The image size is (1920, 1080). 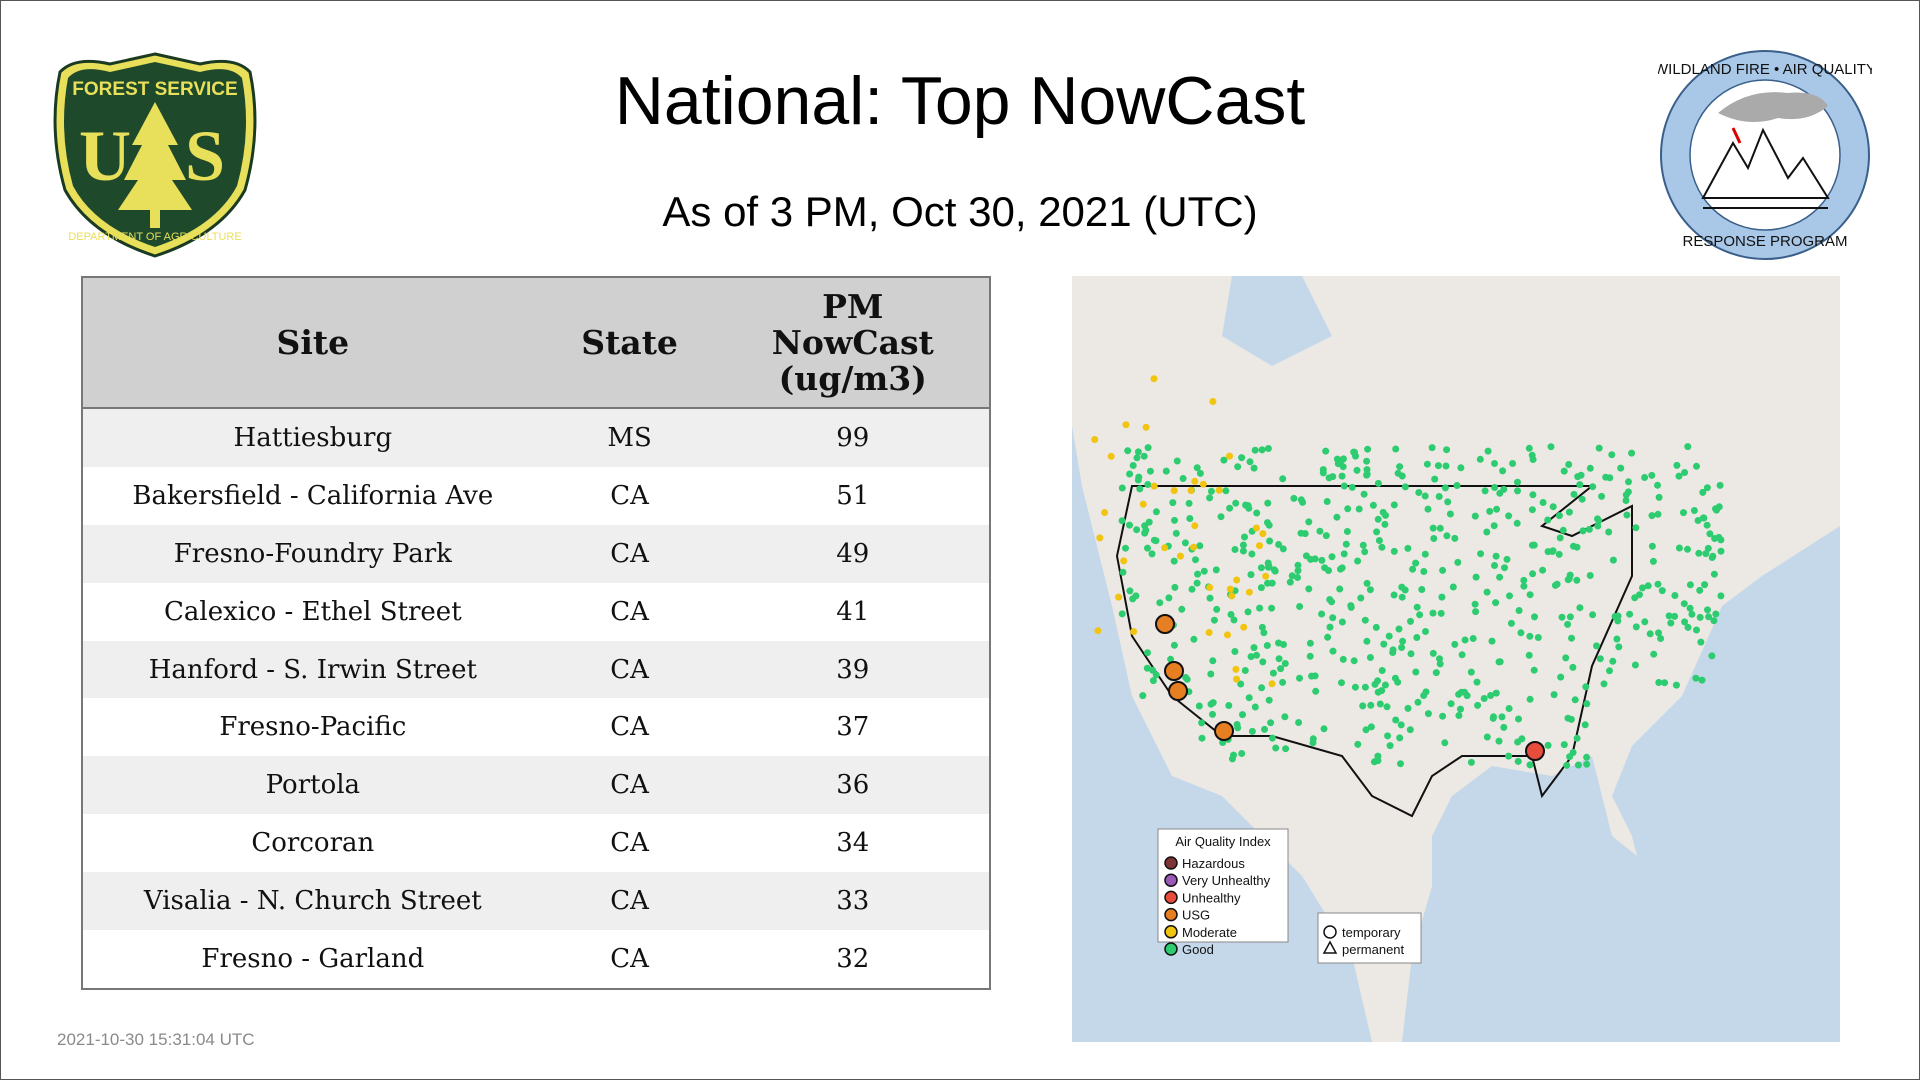 I want to click on legend-swatch-icon, so click(x=1171, y=897).